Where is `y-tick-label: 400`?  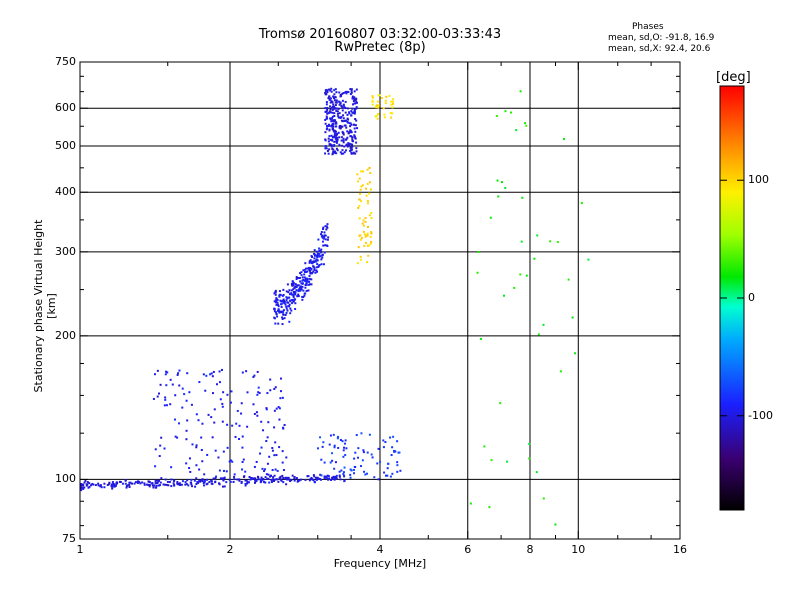
y-tick-label: 400 is located at coordinates (65, 192).